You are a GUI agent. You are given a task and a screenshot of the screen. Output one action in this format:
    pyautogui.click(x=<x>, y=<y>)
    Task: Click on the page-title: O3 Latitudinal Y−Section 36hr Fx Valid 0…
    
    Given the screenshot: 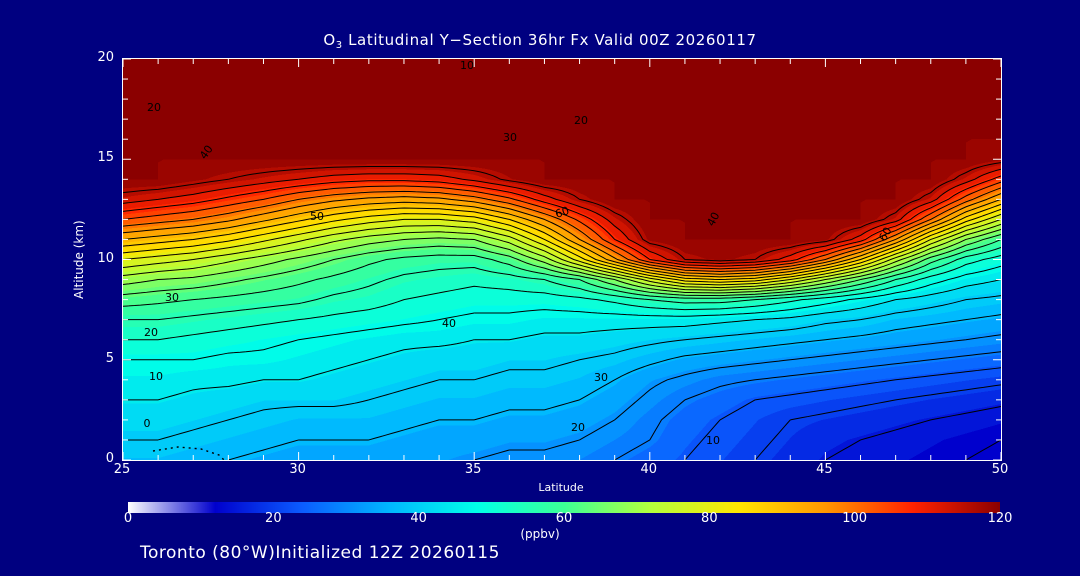 What is the action you would take?
    pyautogui.click(x=540, y=41)
    